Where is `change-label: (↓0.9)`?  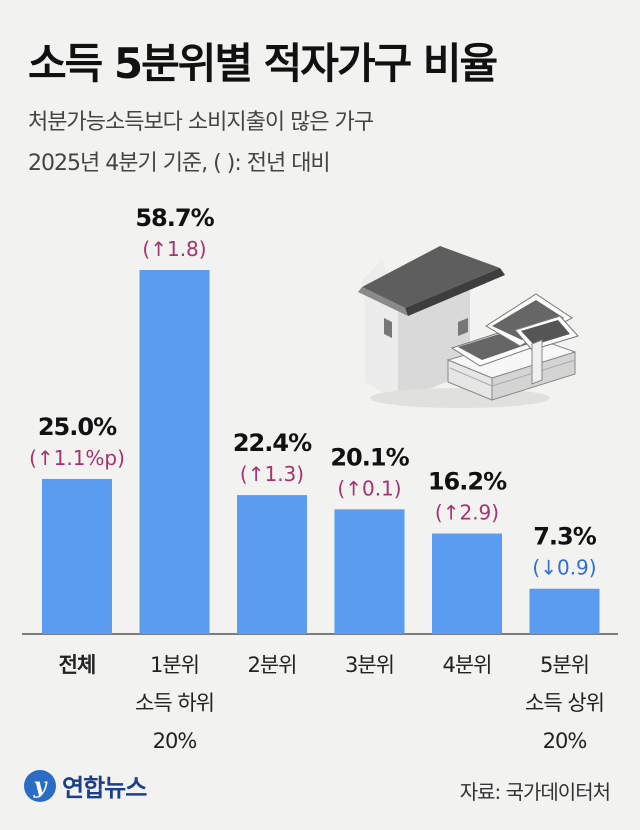
change-label: (↓0.9) is located at coordinates (564, 568).